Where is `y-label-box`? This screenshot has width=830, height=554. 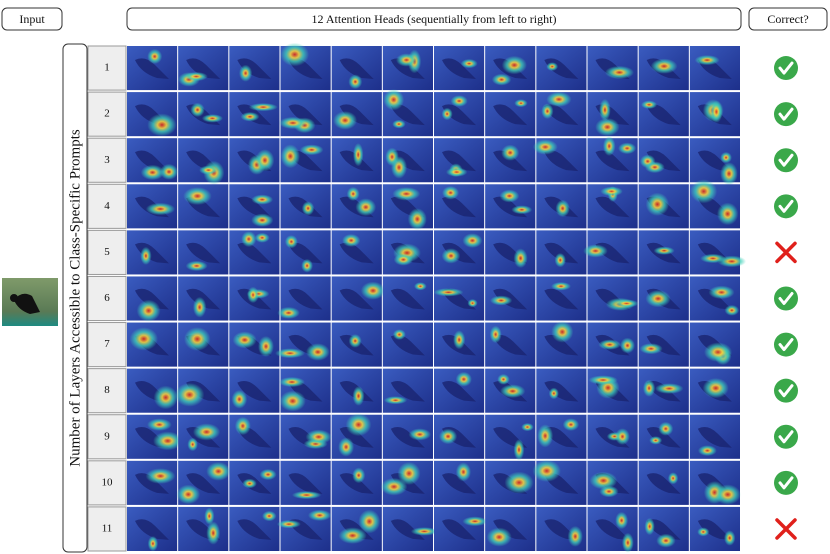 y-label-box is located at coordinates (75, 298).